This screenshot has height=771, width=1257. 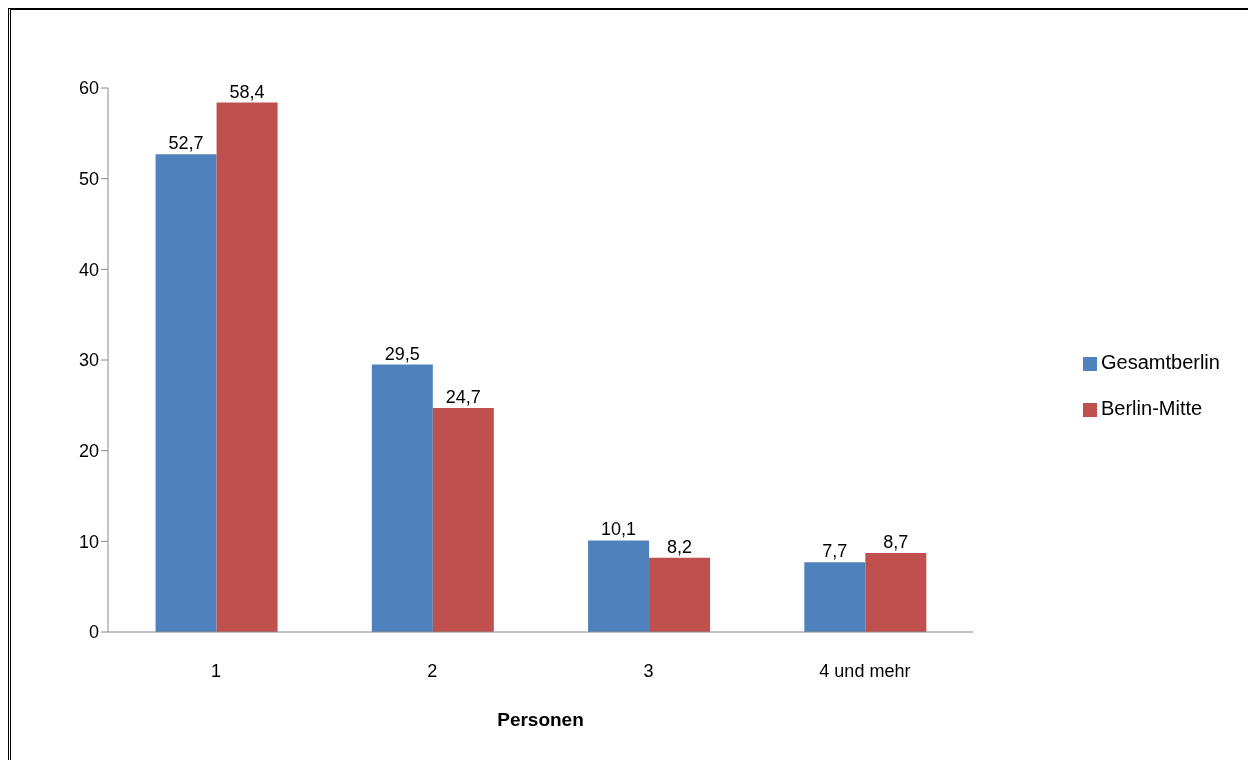 What do you see at coordinates (88, 541) in the screenshot?
I see `y-tick-label: 10` at bounding box center [88, 541].